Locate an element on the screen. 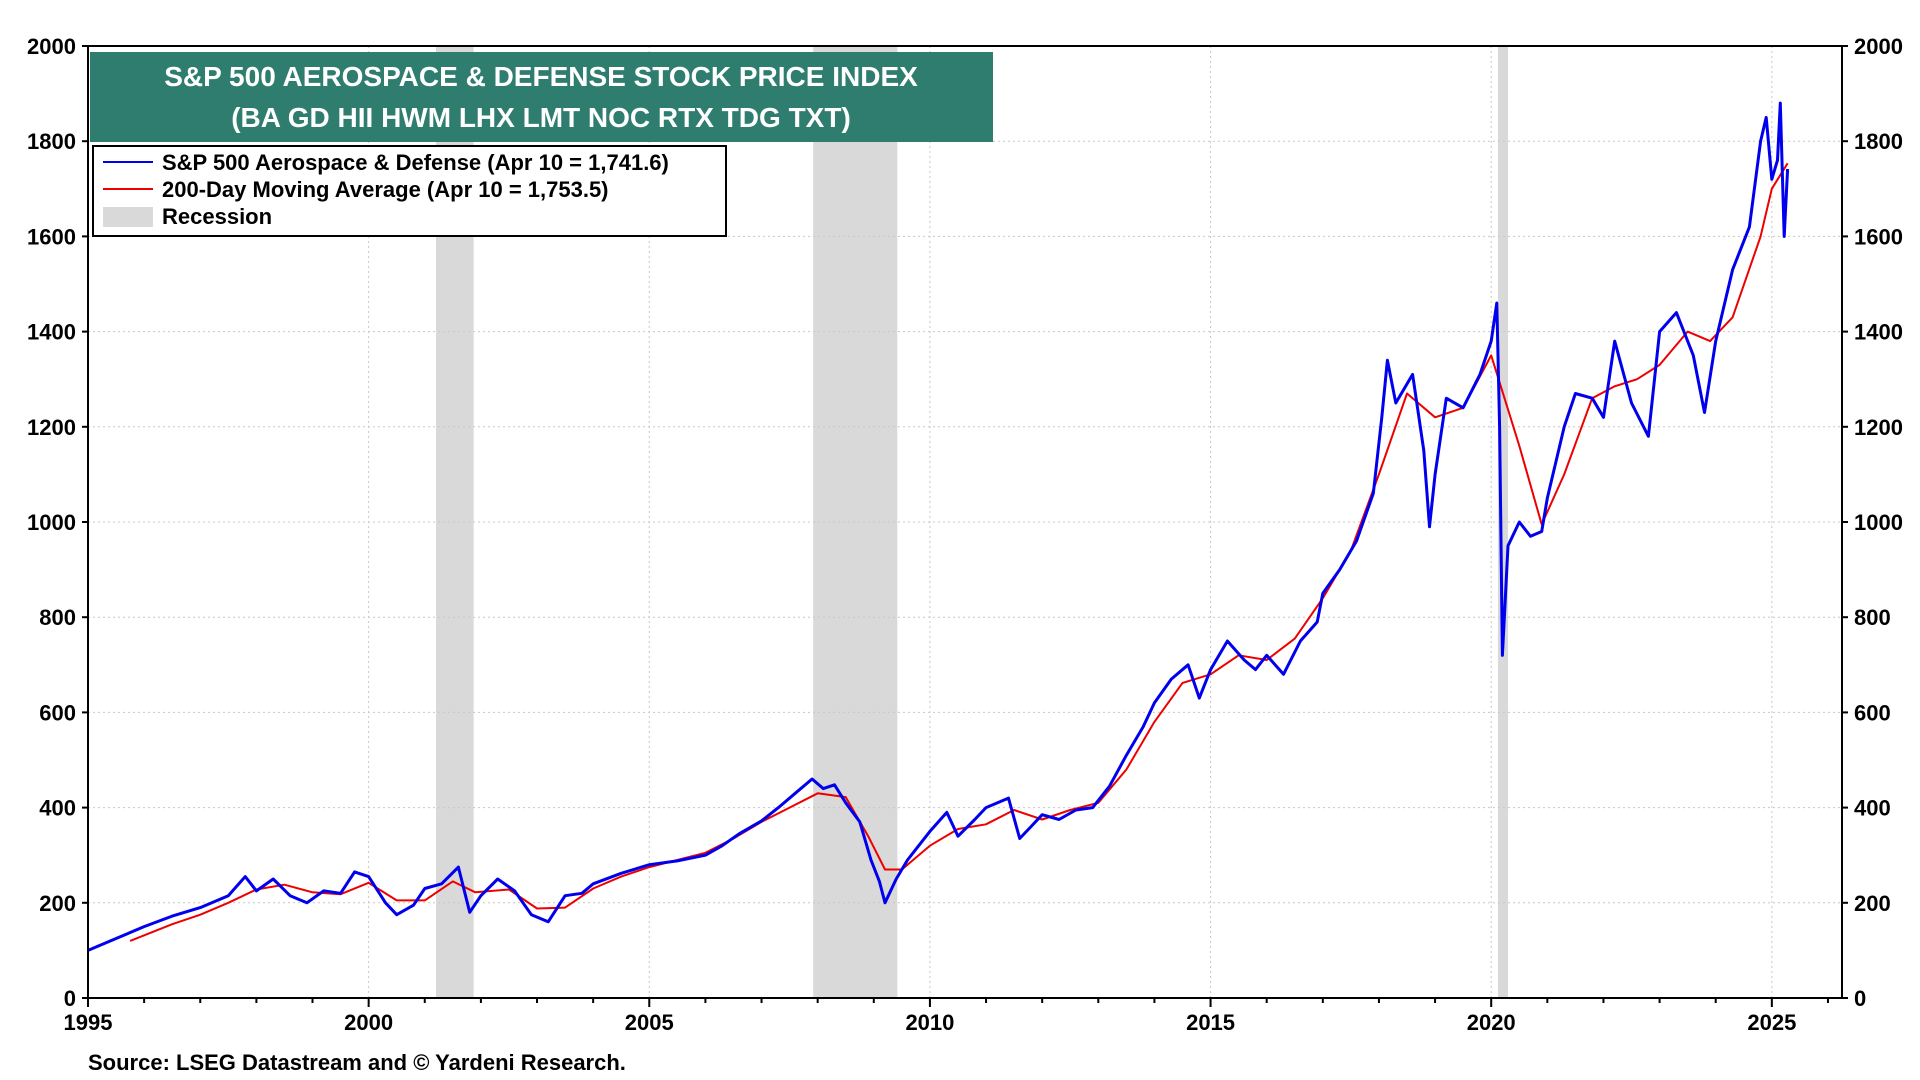 The height and width of the screenshot is (1080, 1920). y-tick-label-right-7: 1400 is located at coordinates (1878, 332).